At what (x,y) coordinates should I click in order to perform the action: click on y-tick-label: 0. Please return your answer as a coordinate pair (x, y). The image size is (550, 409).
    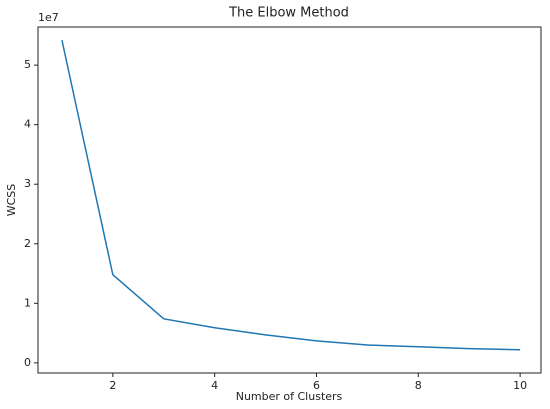
    Looking at the image, I should click on (27, 362).